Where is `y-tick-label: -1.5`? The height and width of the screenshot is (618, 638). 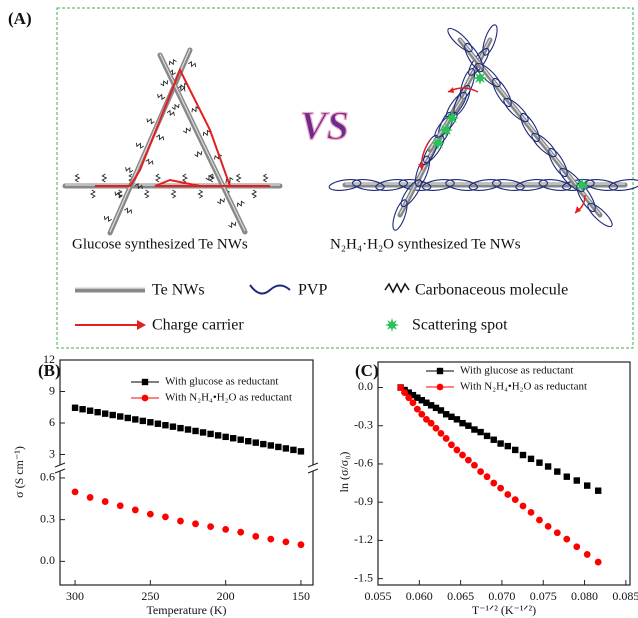
y-tick-label: -1.5 is located at coordinates (363, 577).